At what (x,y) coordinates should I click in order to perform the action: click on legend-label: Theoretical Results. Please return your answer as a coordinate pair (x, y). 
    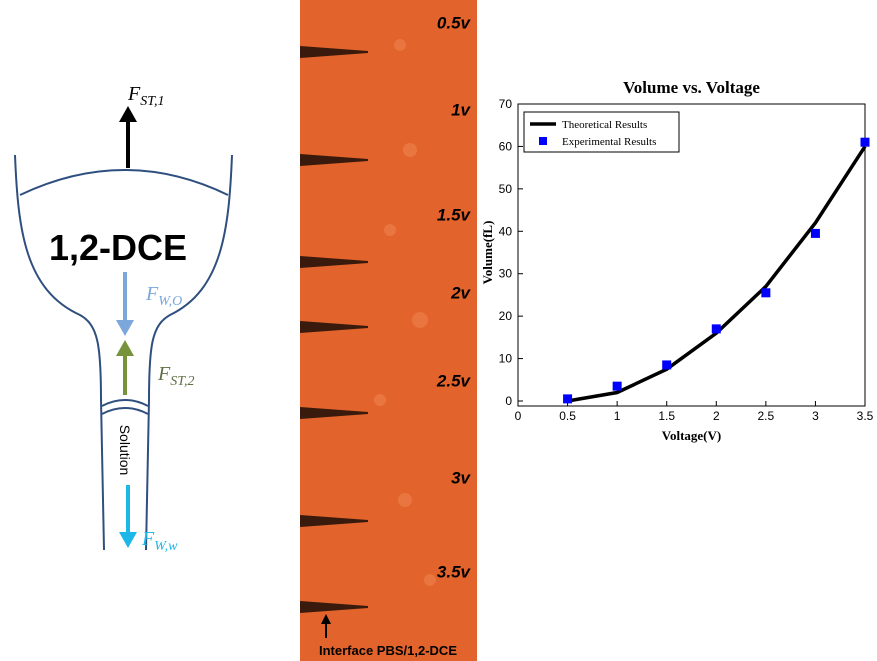
    Looking at the image, I should click on (604, 125).